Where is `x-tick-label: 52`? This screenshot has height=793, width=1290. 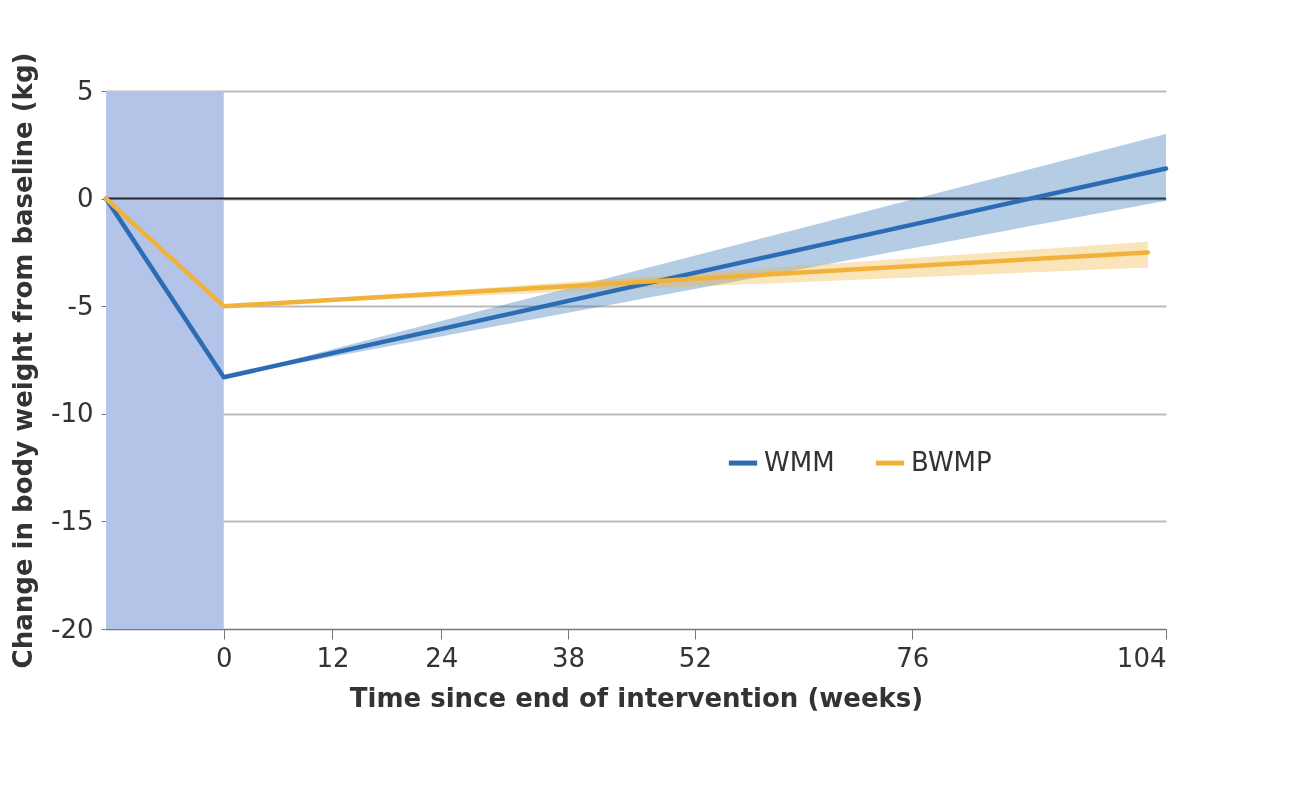 x-tick-label: 52 is located at coordinates (695, 657).